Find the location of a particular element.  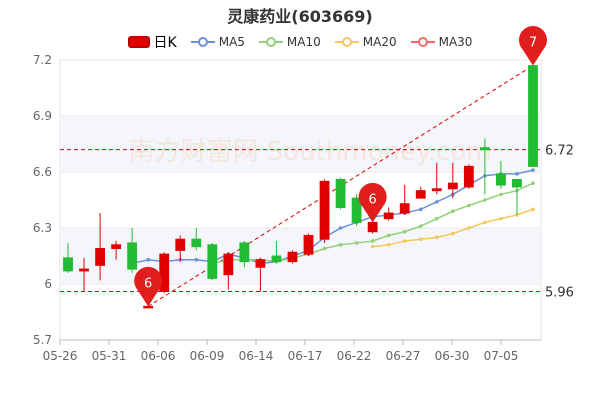

x-tick-label: 06-14 is located at coordinates (256, 356).